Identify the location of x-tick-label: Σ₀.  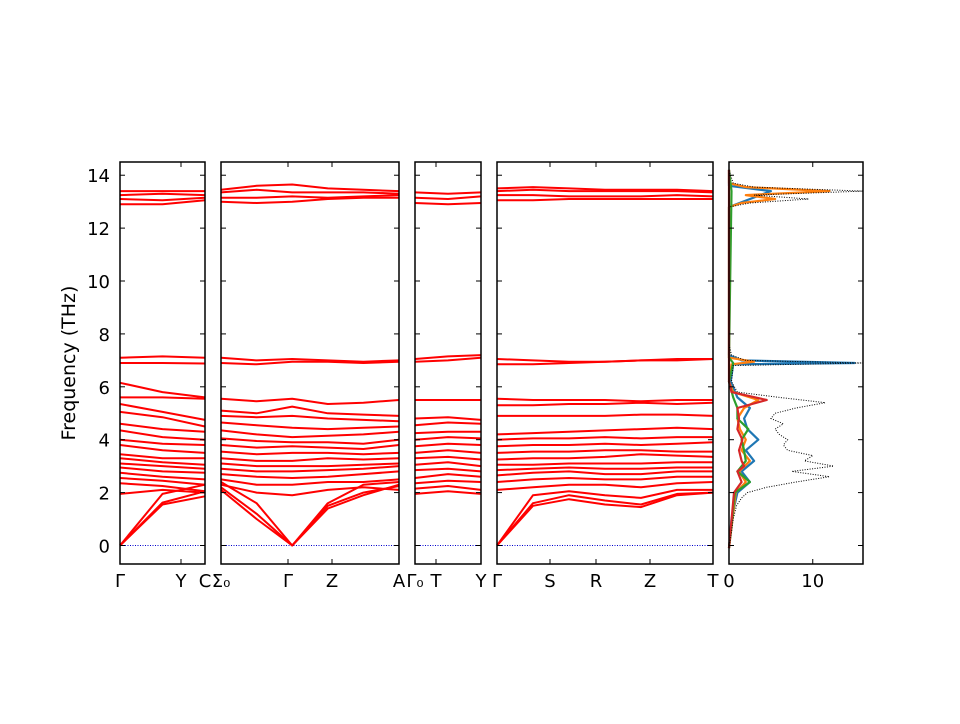
(221, 581).